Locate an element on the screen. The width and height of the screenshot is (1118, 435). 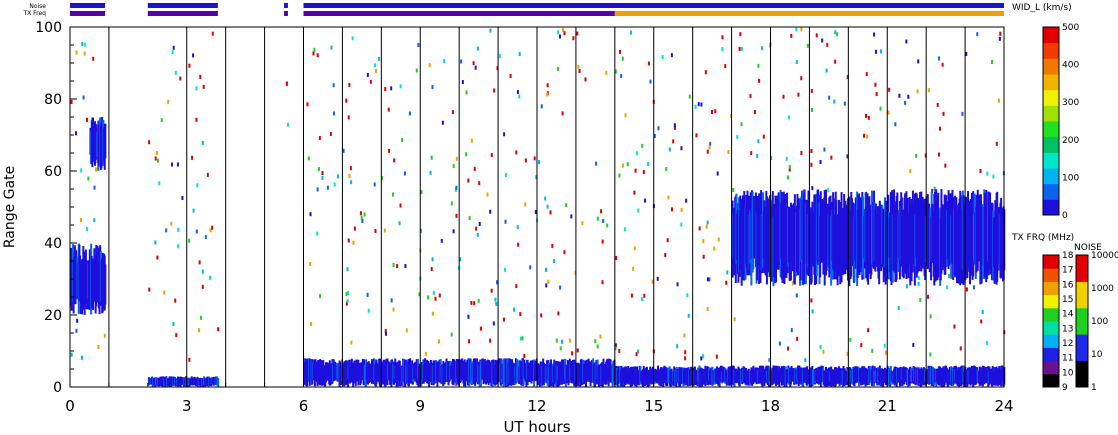
status-bars: Noise TX Freq is located at coordinates (513, 10).